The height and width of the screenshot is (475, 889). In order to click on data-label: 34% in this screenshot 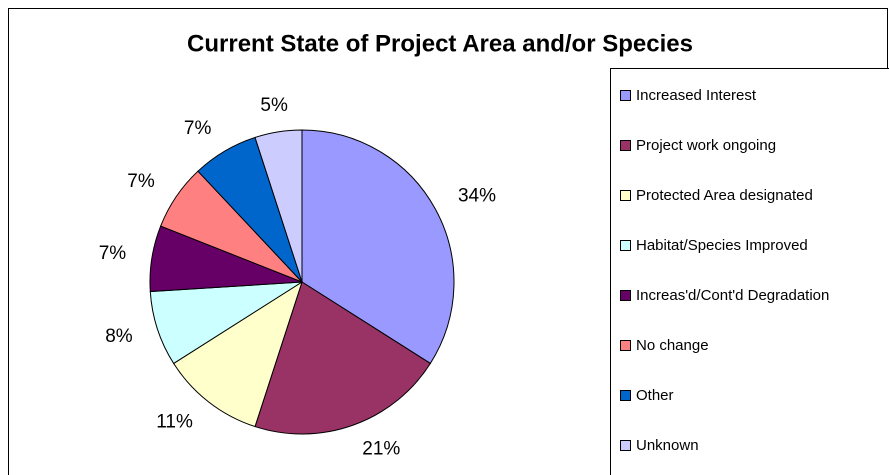, I will do `click(477, 195)`.